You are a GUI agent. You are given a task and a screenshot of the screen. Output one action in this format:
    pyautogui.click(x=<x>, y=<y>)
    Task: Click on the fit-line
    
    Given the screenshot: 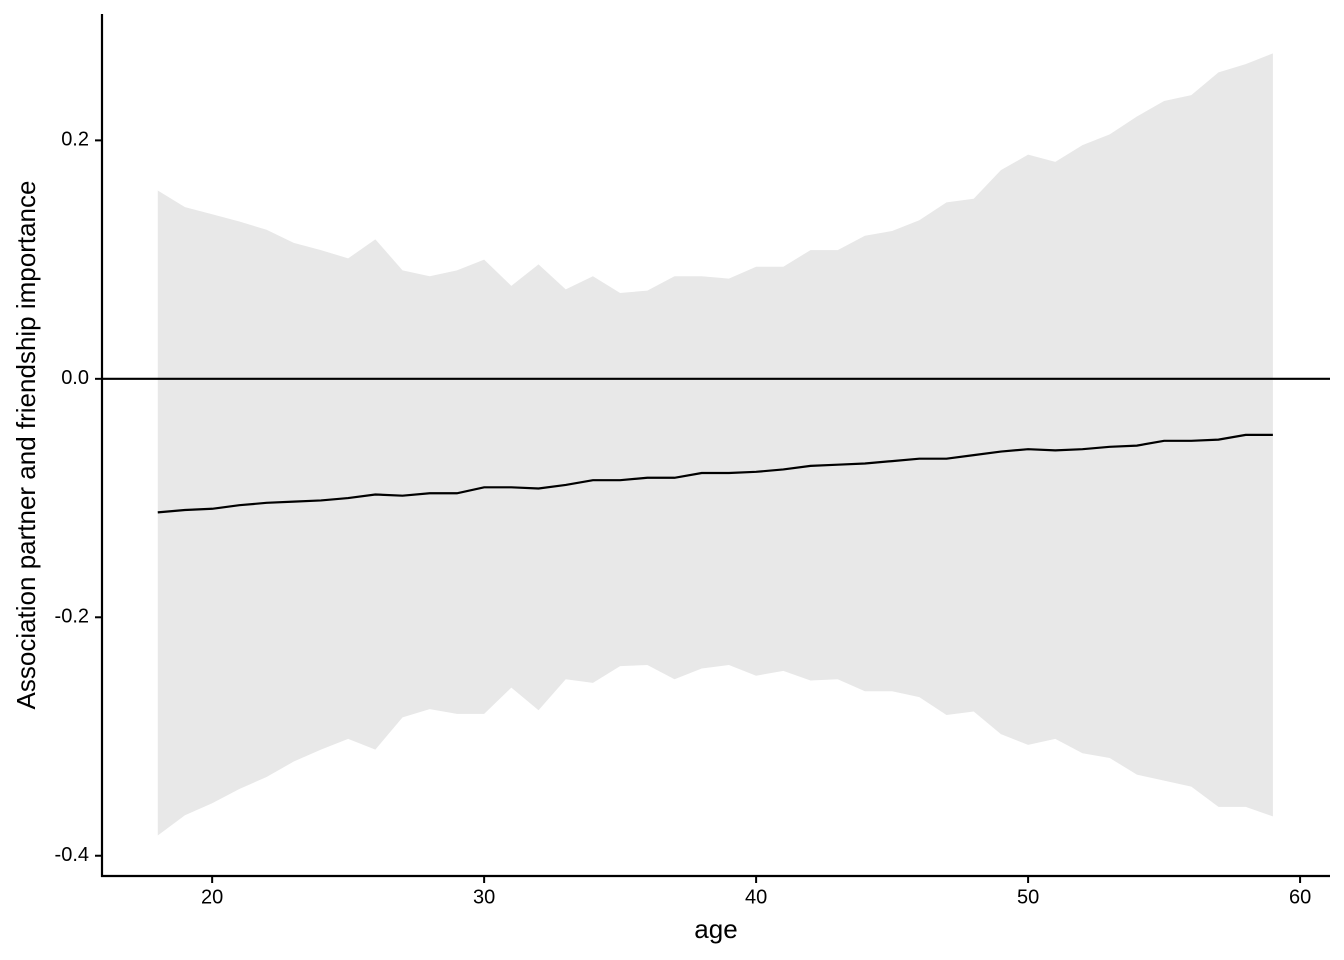 What is the action you would take?
    pyautogui.click(x=715, y=473)
    